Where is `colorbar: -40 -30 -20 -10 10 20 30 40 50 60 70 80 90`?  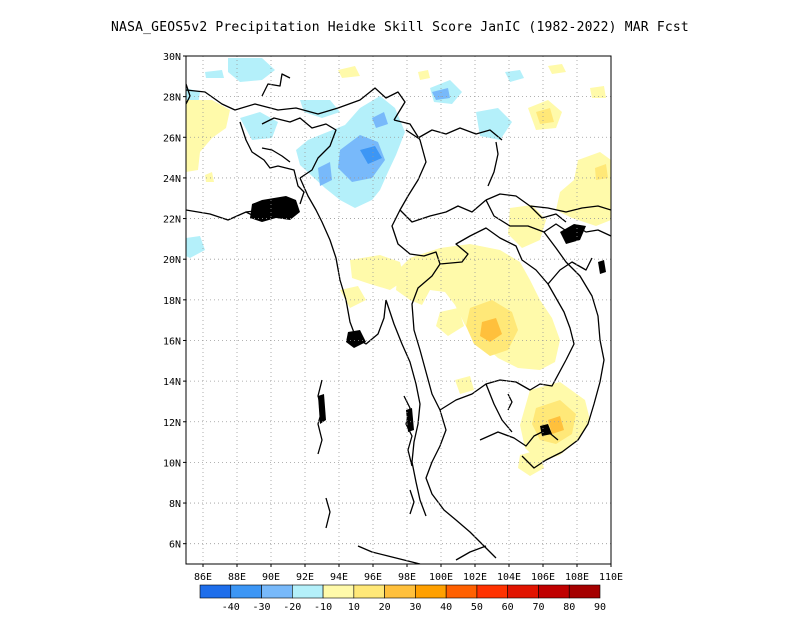 colorbar: -40 -30 -20 -10 10 20 30 40 50 60 70 80 90 is located at coordinates (402, 598).